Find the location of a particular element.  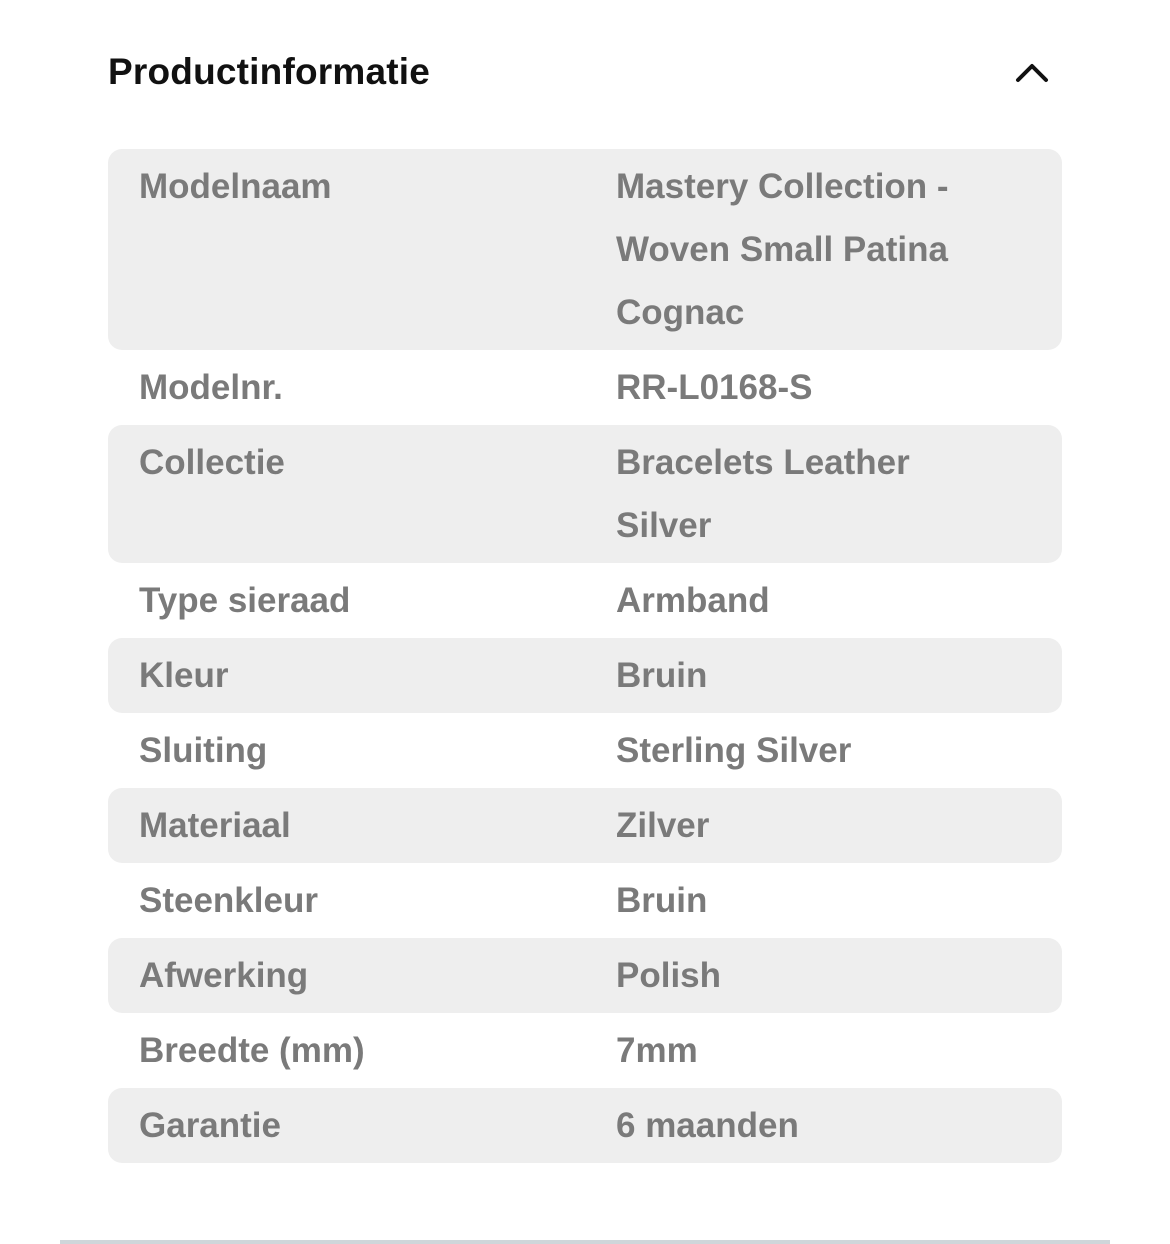

row-value: 6 maanden is located at coordinates (707, 1125).